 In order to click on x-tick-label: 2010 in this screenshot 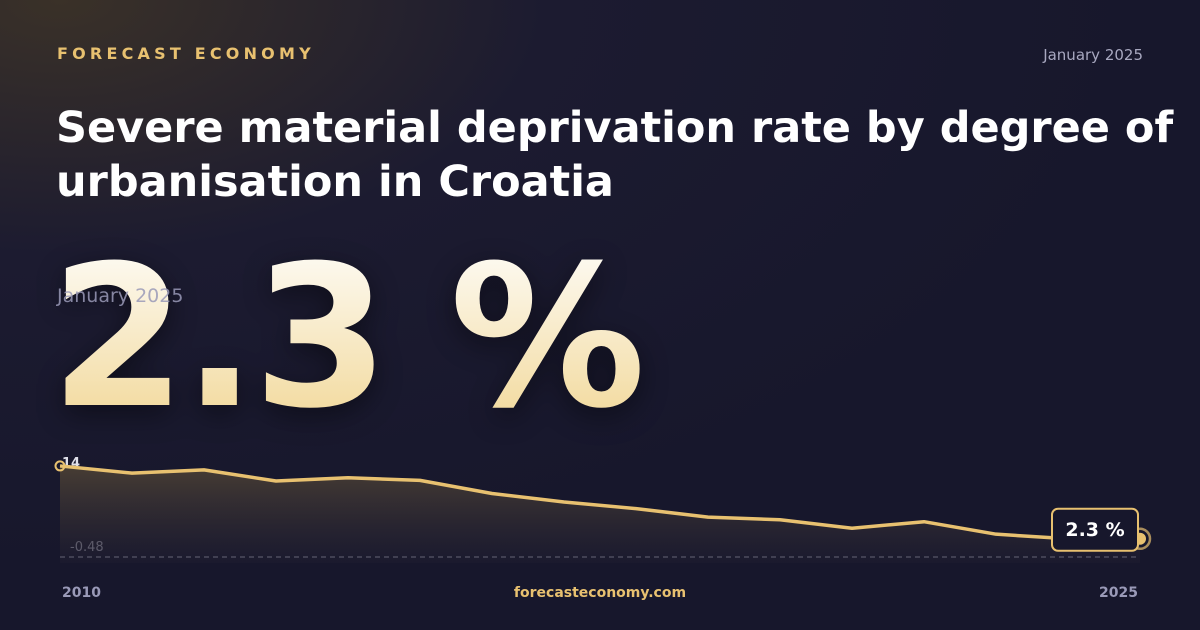, I will do `click(81, 593)`.